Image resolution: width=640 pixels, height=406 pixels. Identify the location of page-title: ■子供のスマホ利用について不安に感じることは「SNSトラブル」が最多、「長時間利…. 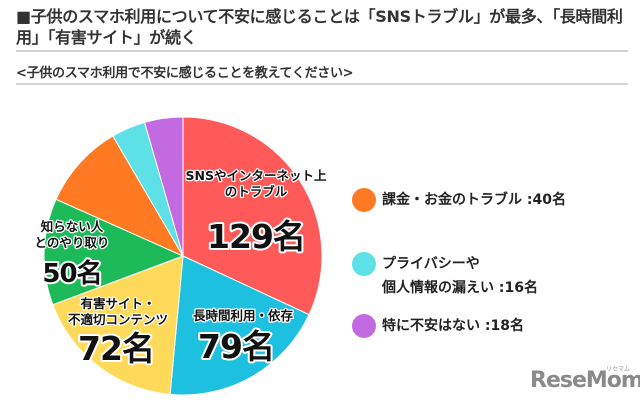
(319, 27).